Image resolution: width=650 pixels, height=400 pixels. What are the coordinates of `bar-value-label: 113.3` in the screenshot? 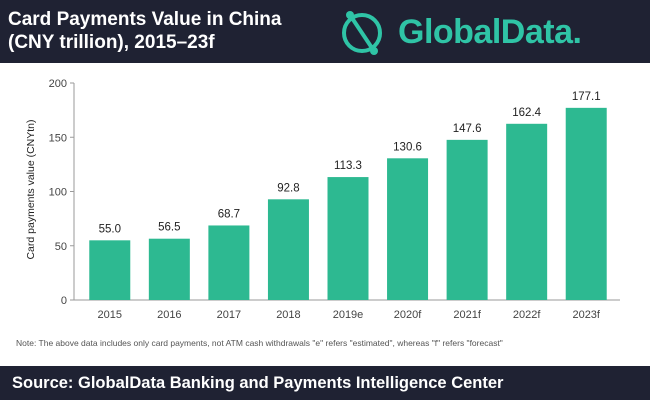 It's located at (348, 166).